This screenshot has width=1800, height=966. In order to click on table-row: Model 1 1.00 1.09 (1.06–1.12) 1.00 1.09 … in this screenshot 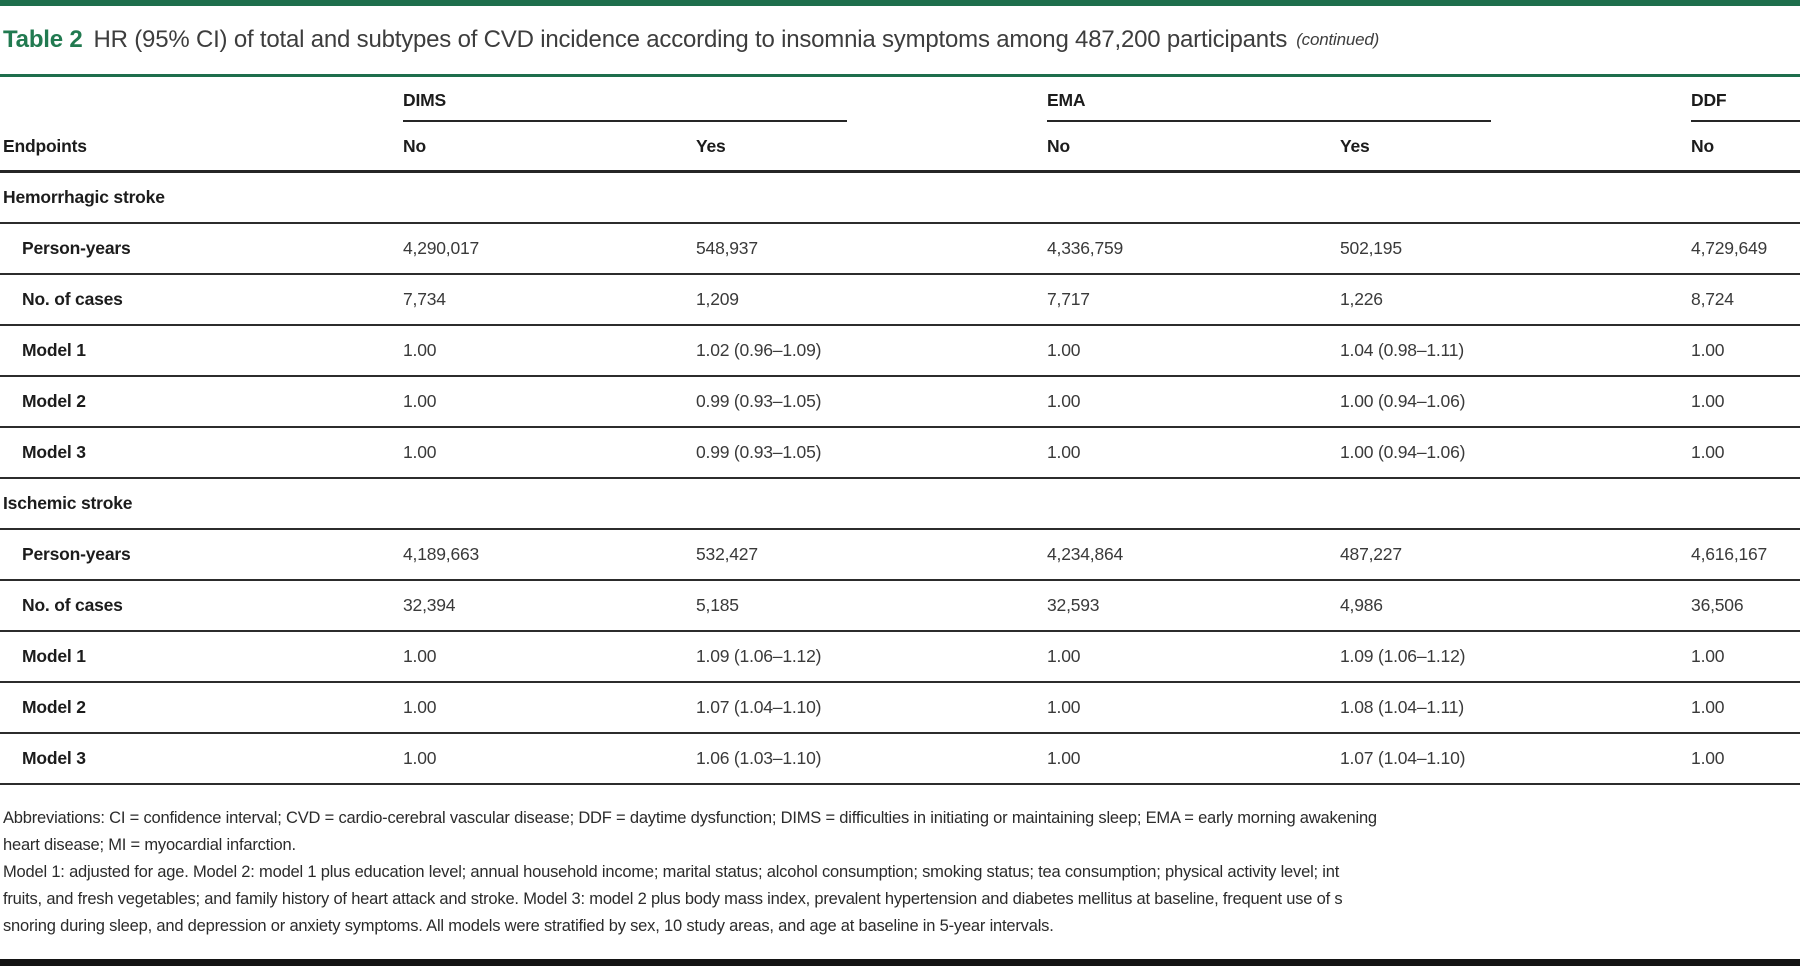, I will do `click(900, 657)`.